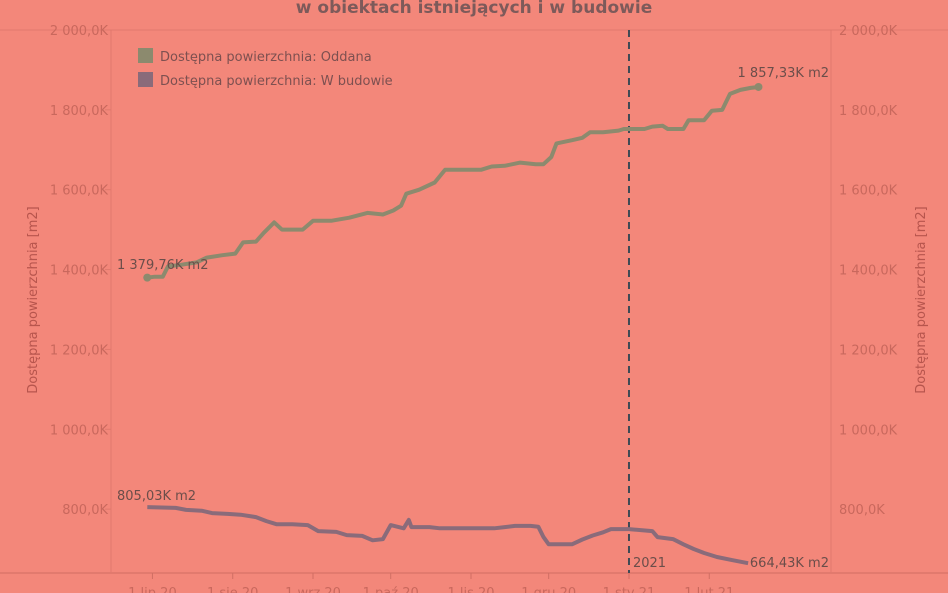  I want to click on series-start-label-w-budowie: 805,03K m2, so click(156, 496).